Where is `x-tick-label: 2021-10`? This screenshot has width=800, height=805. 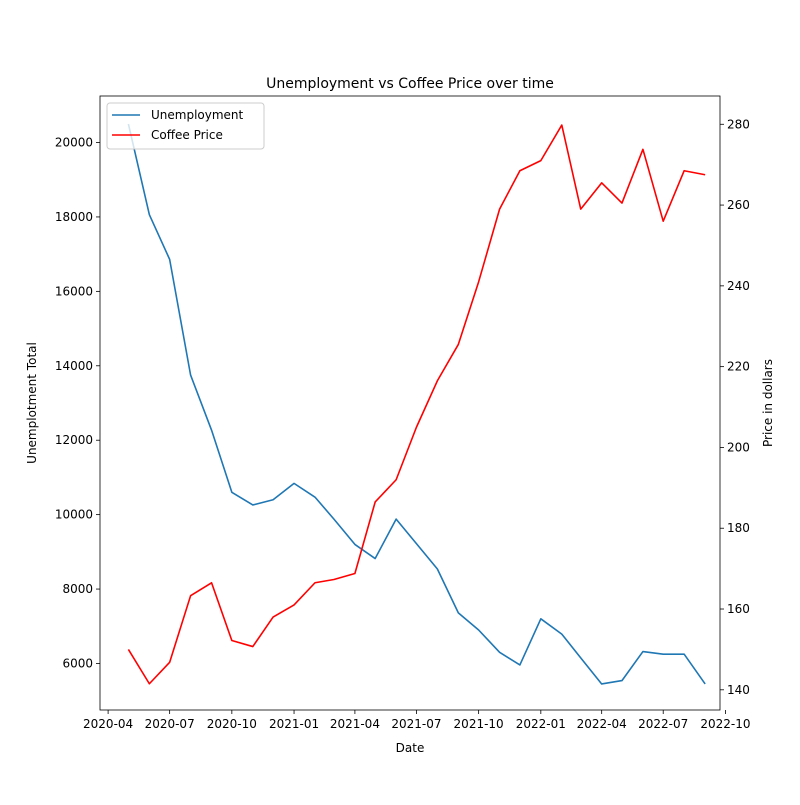 x-tick-label: 2021-10 is located at coordinates (479, 724).